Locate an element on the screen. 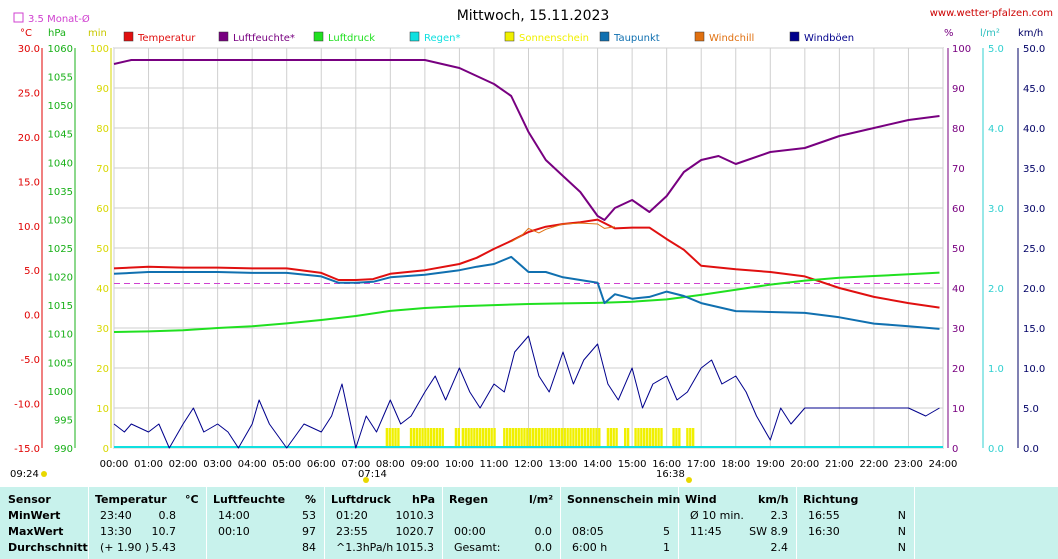 The width and height of the screenshot is (1058, 559). sunshine_minutes-tick-label: 80 is located at coordinates (102, 129).